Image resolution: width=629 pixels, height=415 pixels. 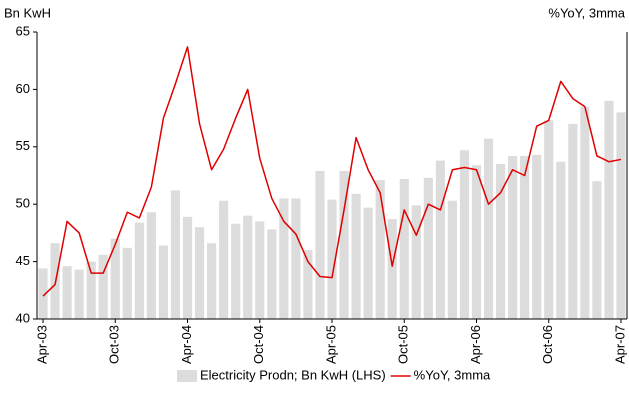 What do you see at coordinates (23, 30) in the screenshot?
I see `y-tick-label: 65` at bounding box center [23, 30].